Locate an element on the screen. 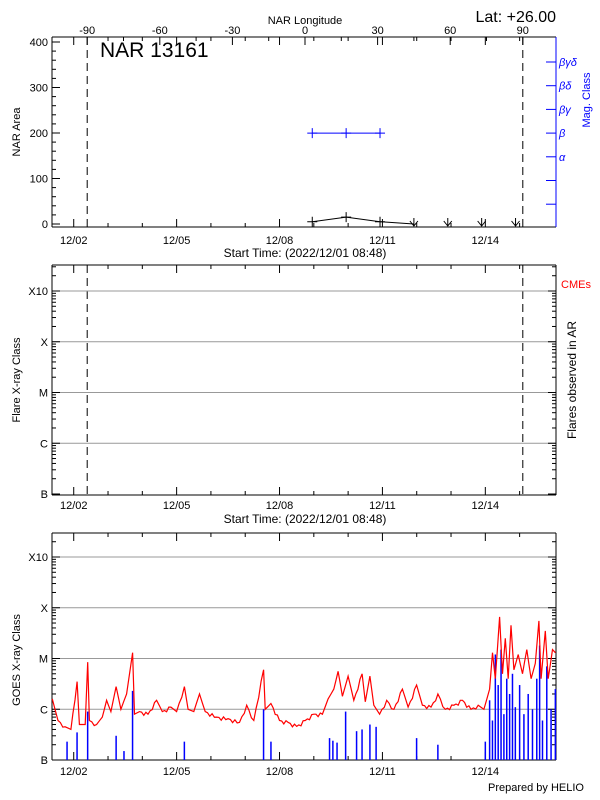 The image size is (600, 800). longitude-label: 60 is located at coordinates (450, 31).